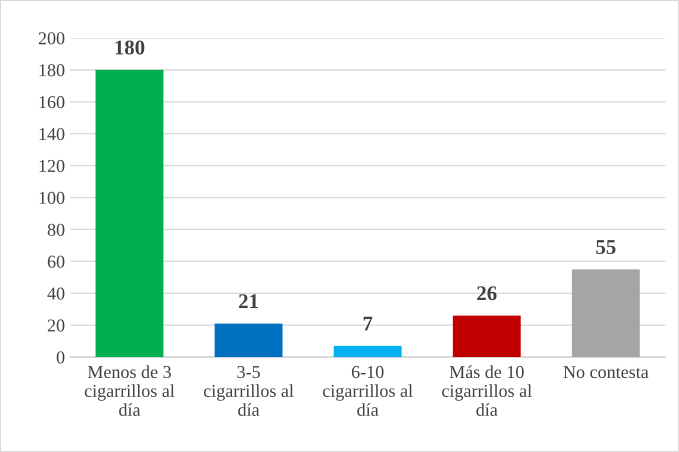 The height and width of the screenshot is (452, 679). Describe the element at coordinates (56, 230) in the screenshot. I see `y-tick-label: 80` at that location.